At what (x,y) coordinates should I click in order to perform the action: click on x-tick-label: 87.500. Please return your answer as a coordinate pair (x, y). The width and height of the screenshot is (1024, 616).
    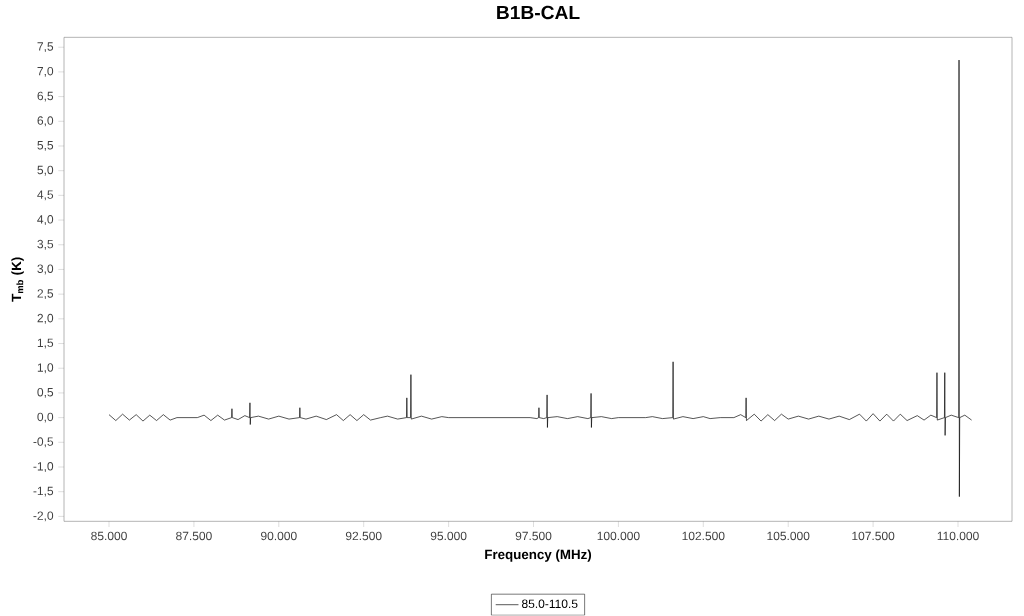
    Looking at the image, I should click on (194, 536).